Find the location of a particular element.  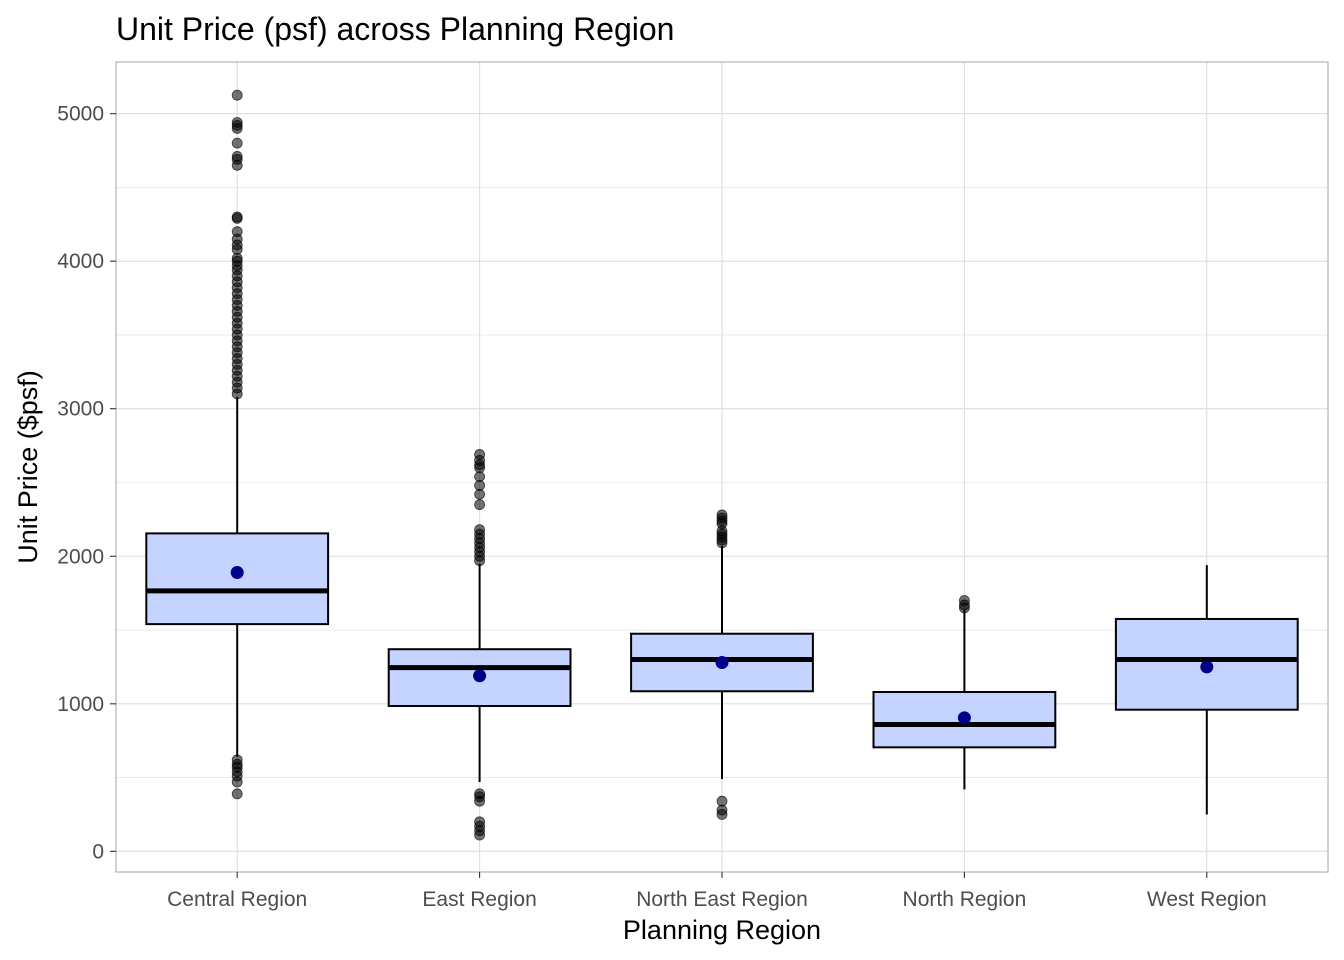

box-group-north-east-region is located at coordinates (722, 662).